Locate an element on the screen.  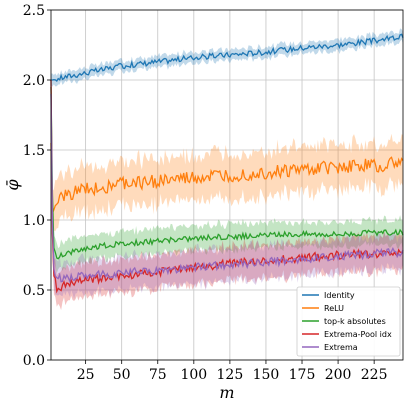
legend-label: Identity is located at coordinates (339, 295).